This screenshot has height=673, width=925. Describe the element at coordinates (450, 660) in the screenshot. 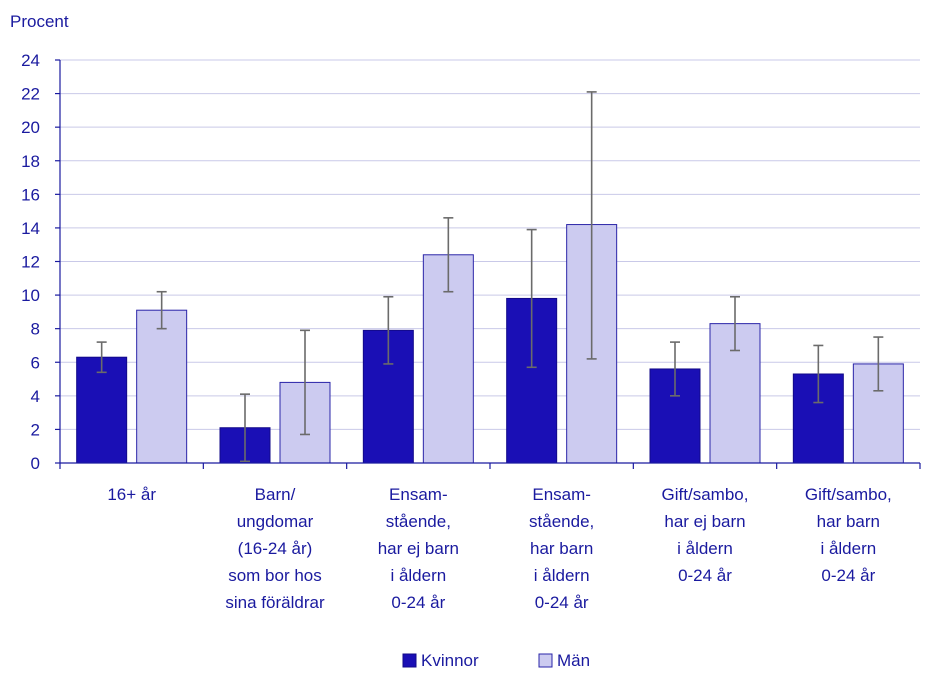

I see `legend-label: Kvinnor` at that location.